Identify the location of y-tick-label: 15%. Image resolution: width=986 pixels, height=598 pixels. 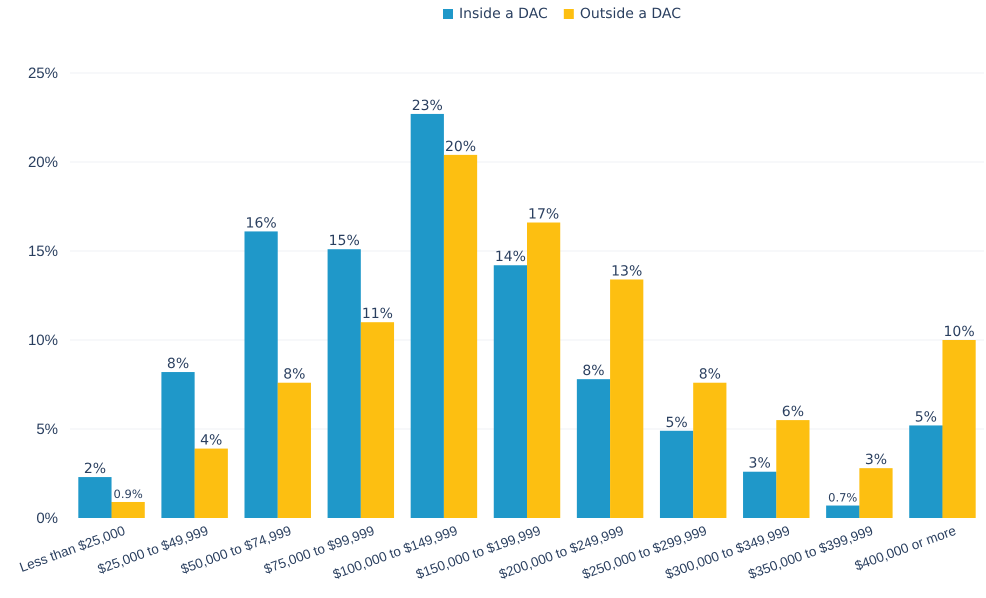
(43, 251).